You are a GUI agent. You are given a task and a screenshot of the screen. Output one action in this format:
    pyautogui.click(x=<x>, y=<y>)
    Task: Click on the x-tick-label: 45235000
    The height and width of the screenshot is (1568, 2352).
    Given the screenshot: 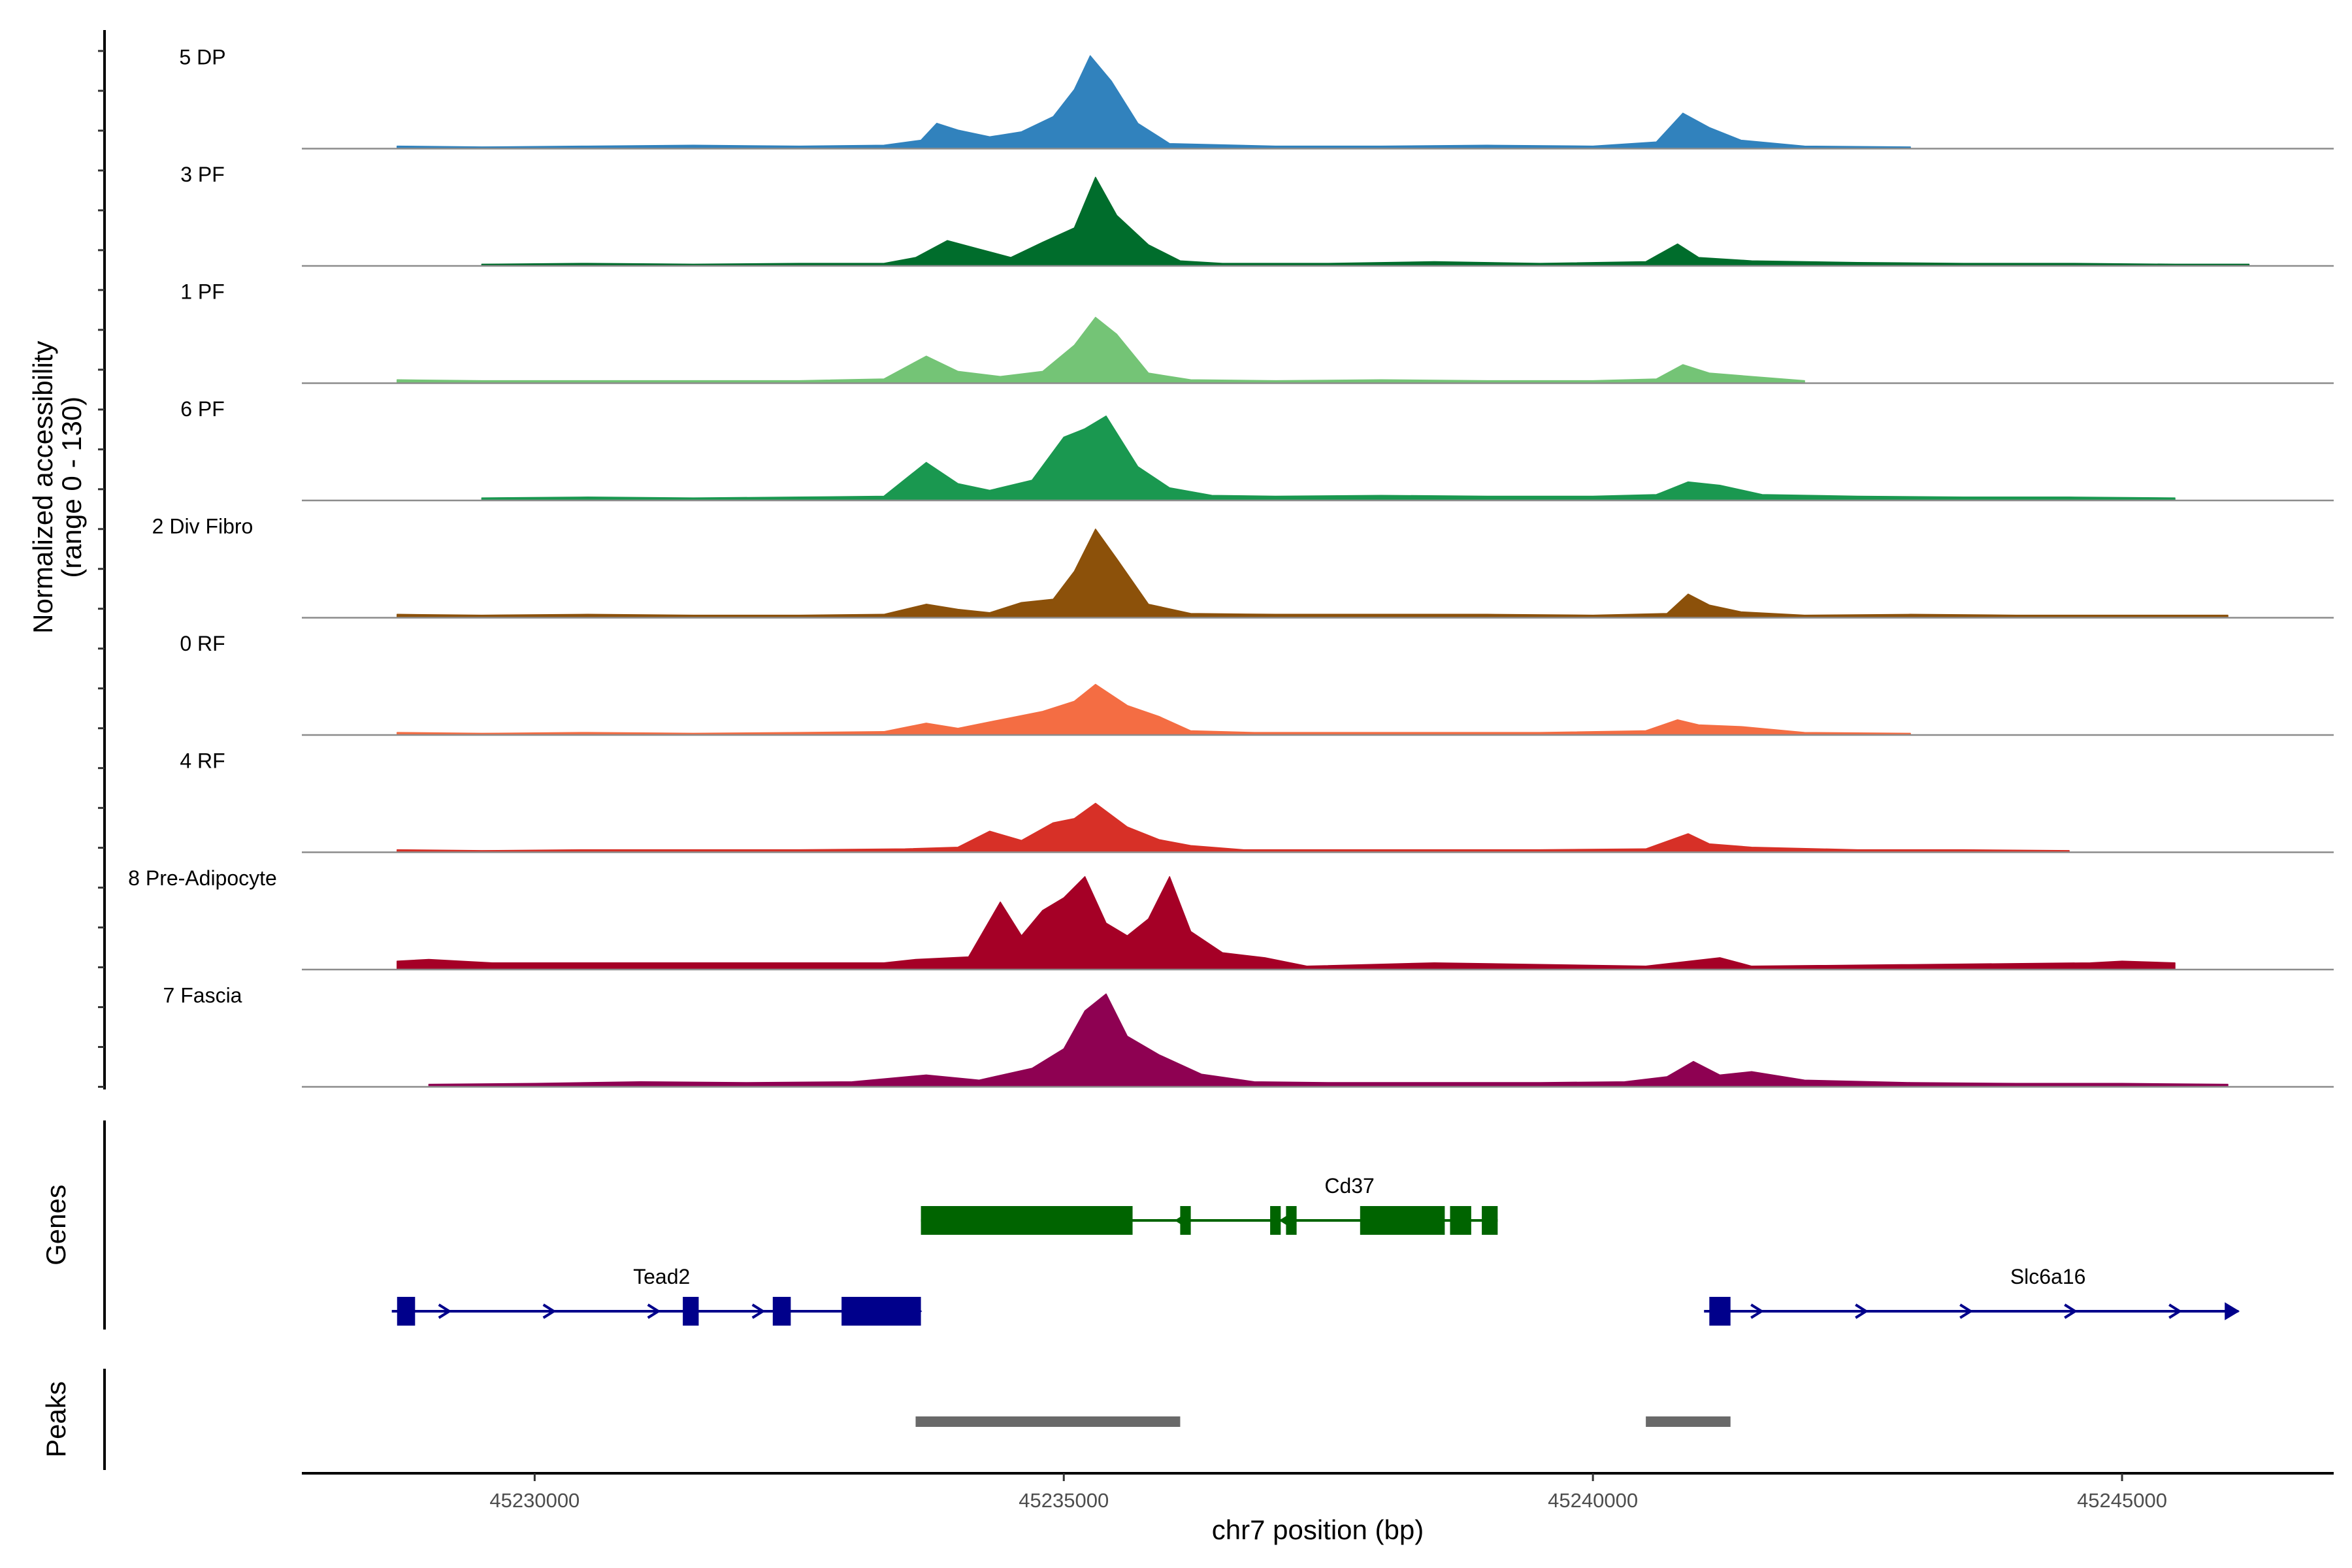 What is the action you would take?
    pyautogui.click(x=1064, y=1500)
    